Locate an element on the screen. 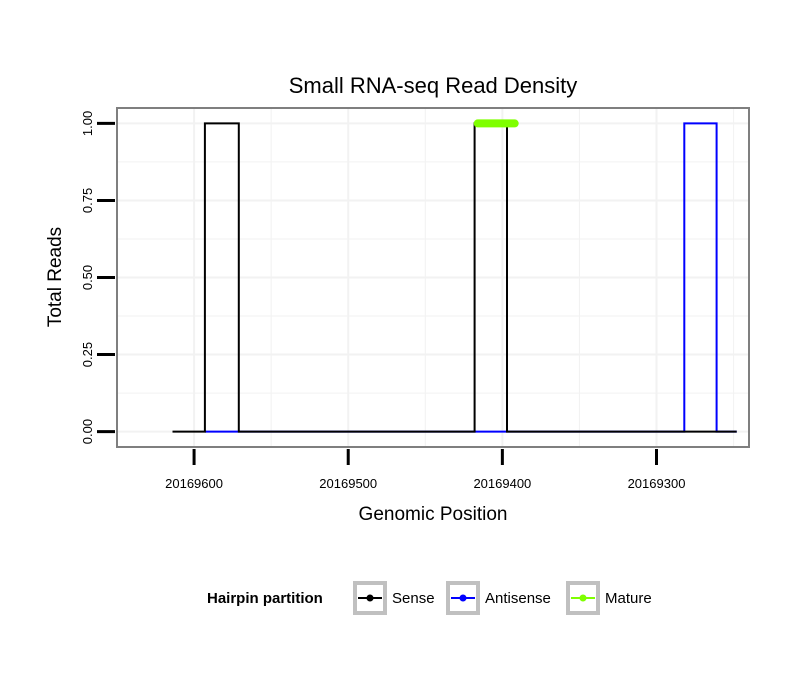  chart-title: Small RNA-seq Read Density is located at coordinates (433, 85).